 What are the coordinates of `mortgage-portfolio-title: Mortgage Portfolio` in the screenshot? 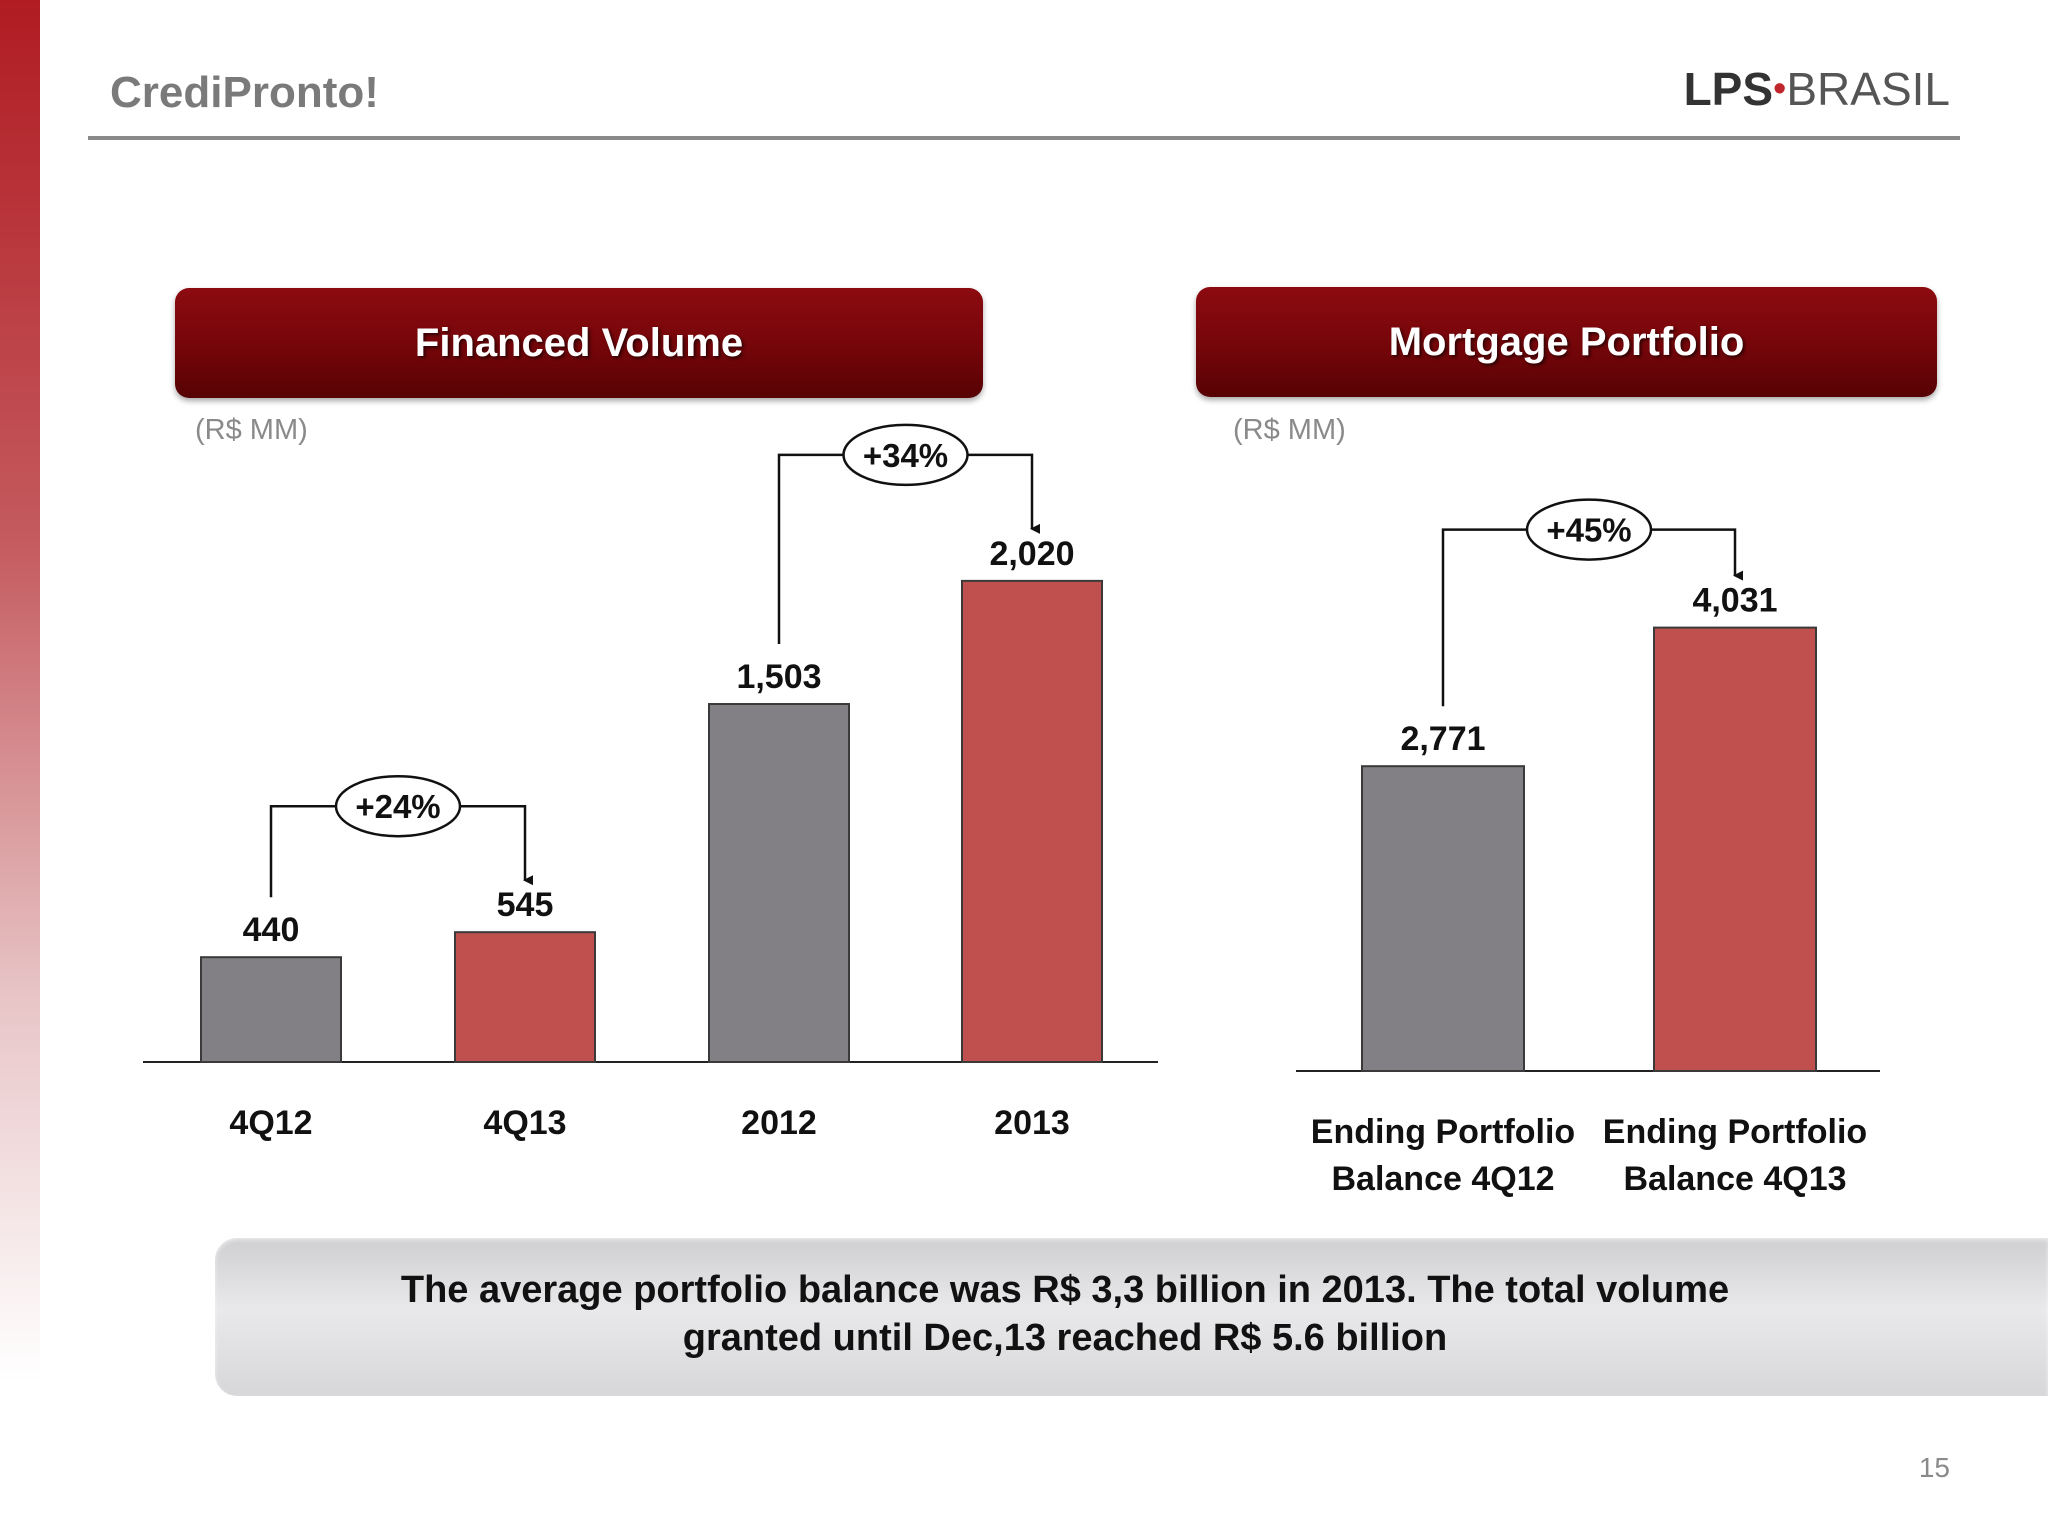 It's located at (1566, 341).